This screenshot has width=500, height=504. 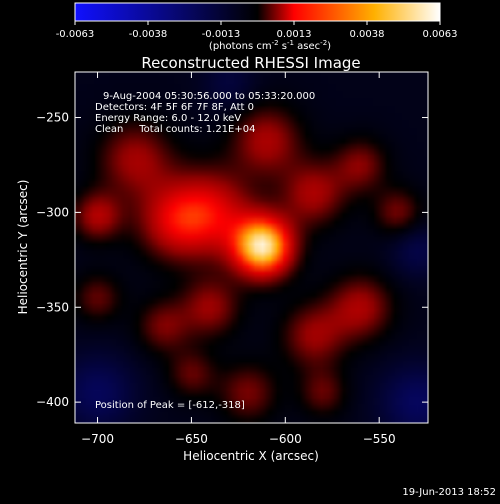 I want to click on x-tick-label: −650, so click(x=191, y=439).